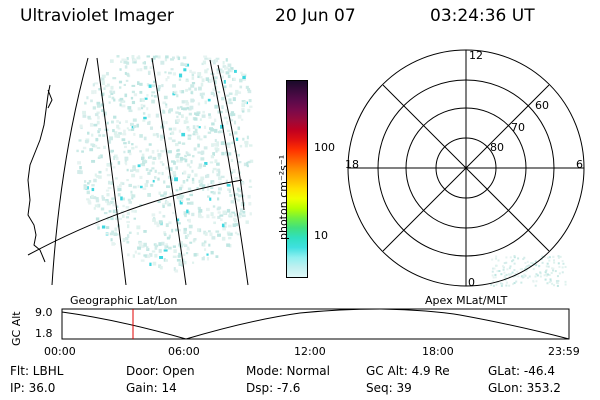 This screenshot has height=400, width=600. Describe the element at coordinates (482, 16) in the screenshot. I see `time-label: 03:24:36 UT` at that location.